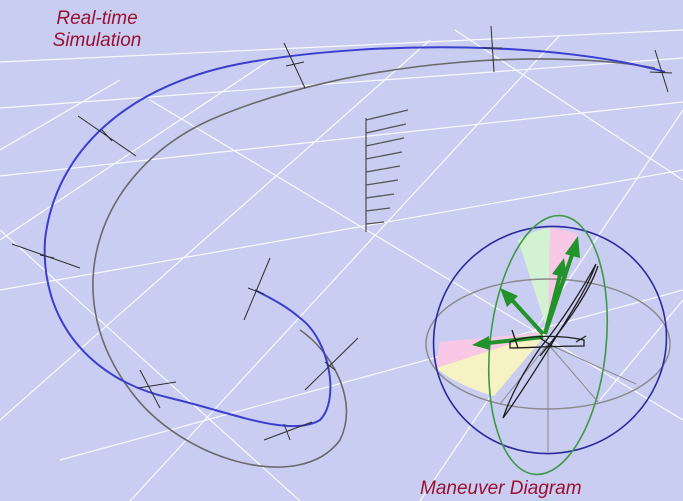 Image resolution: width=683 pixels, height=501 pixels. What do you see at coordinates (97, 40) in the screenshot?
I see `simulation-title-line2: Simulation` at bounding box center [97, 40].